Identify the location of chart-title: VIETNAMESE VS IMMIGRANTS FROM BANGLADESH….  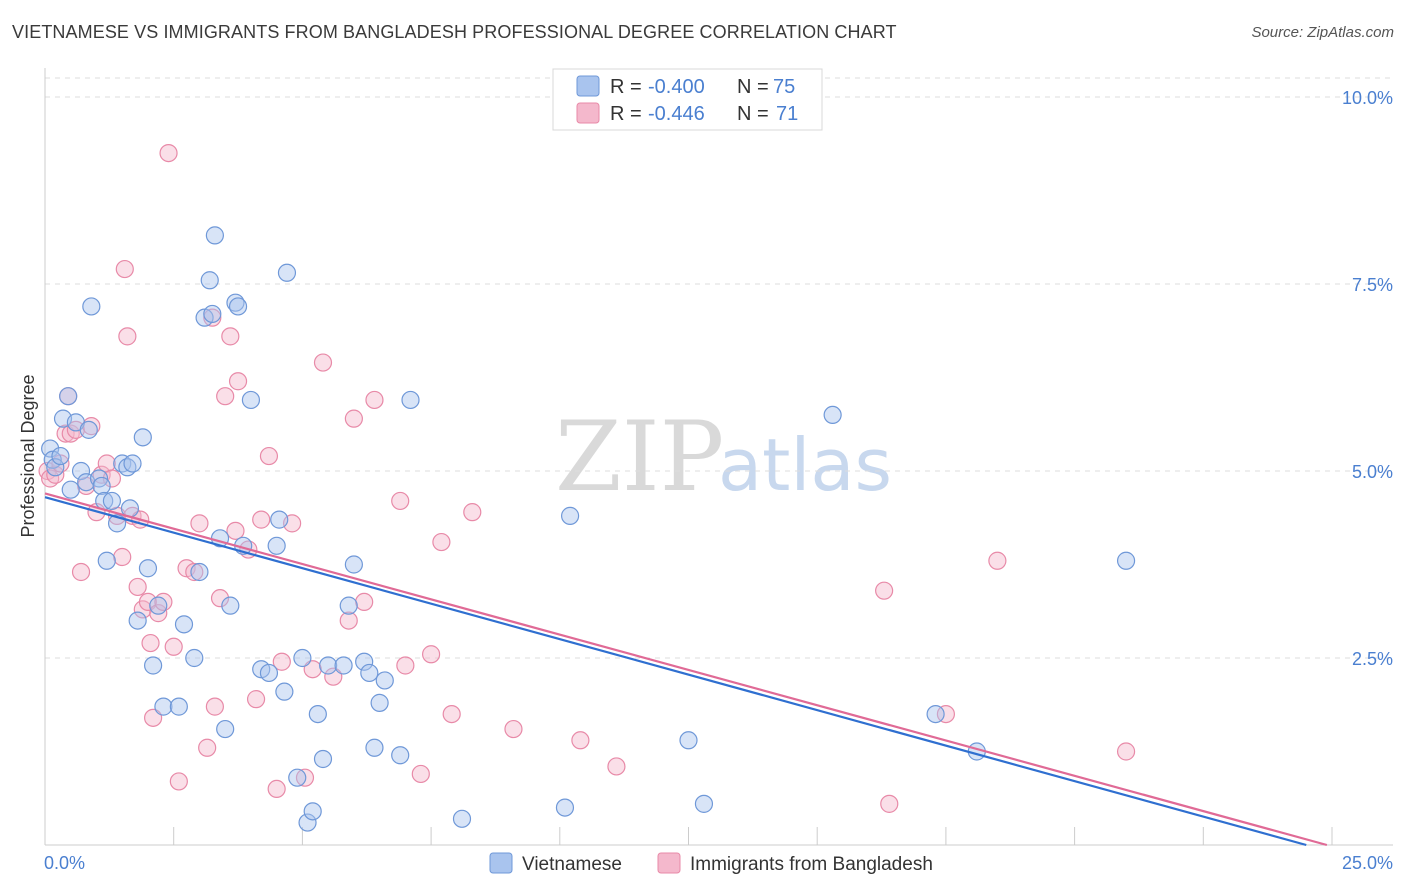
(454, 32).